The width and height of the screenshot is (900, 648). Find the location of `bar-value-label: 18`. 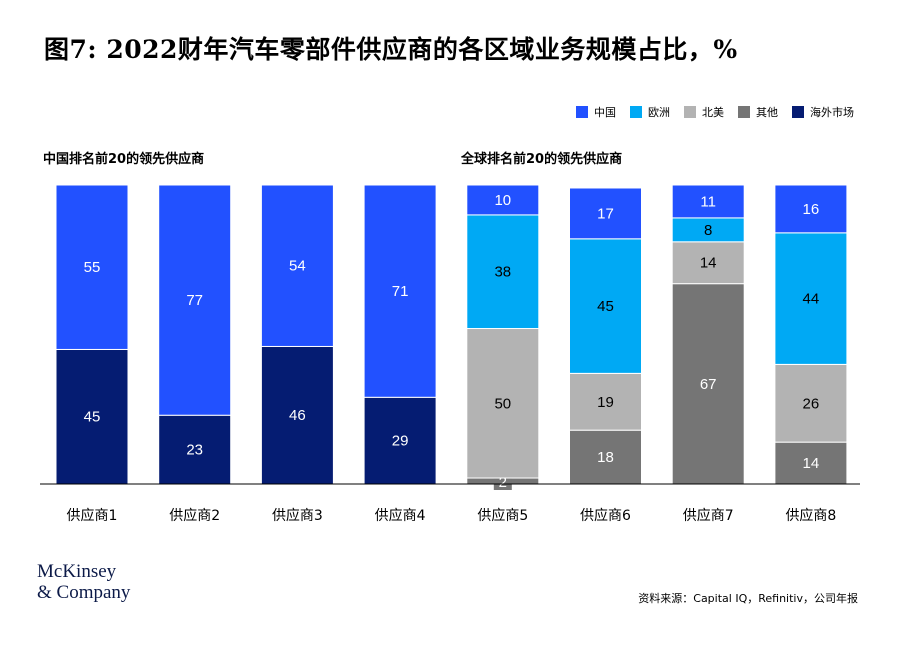

bar-value-label: 18 is located at coordinates (605, 457).